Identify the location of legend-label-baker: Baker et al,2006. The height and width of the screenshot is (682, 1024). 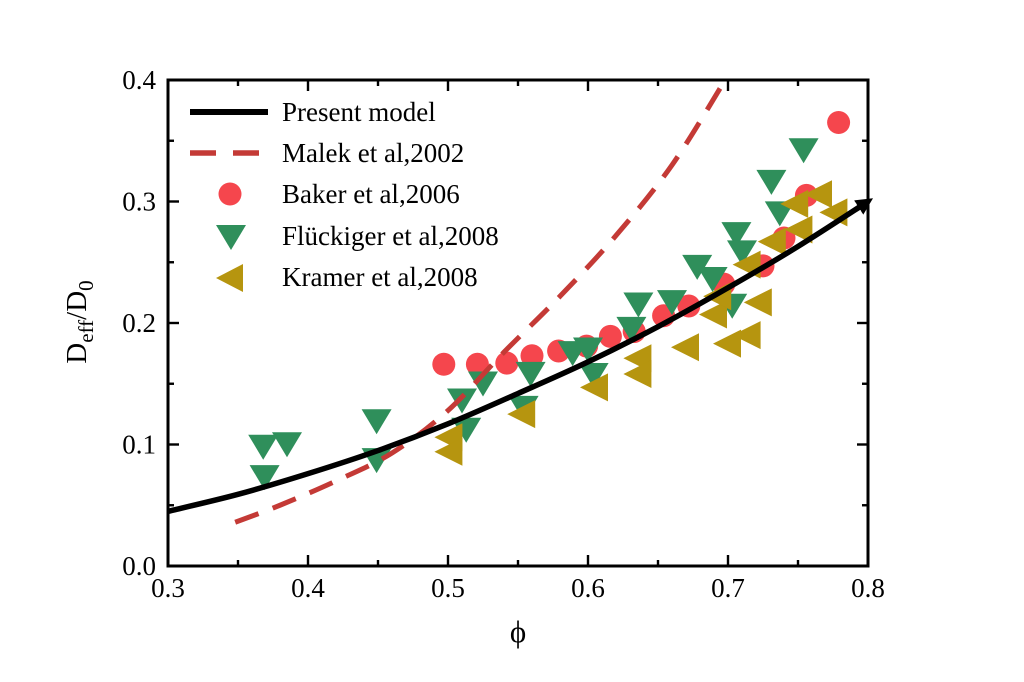
(371, 194).